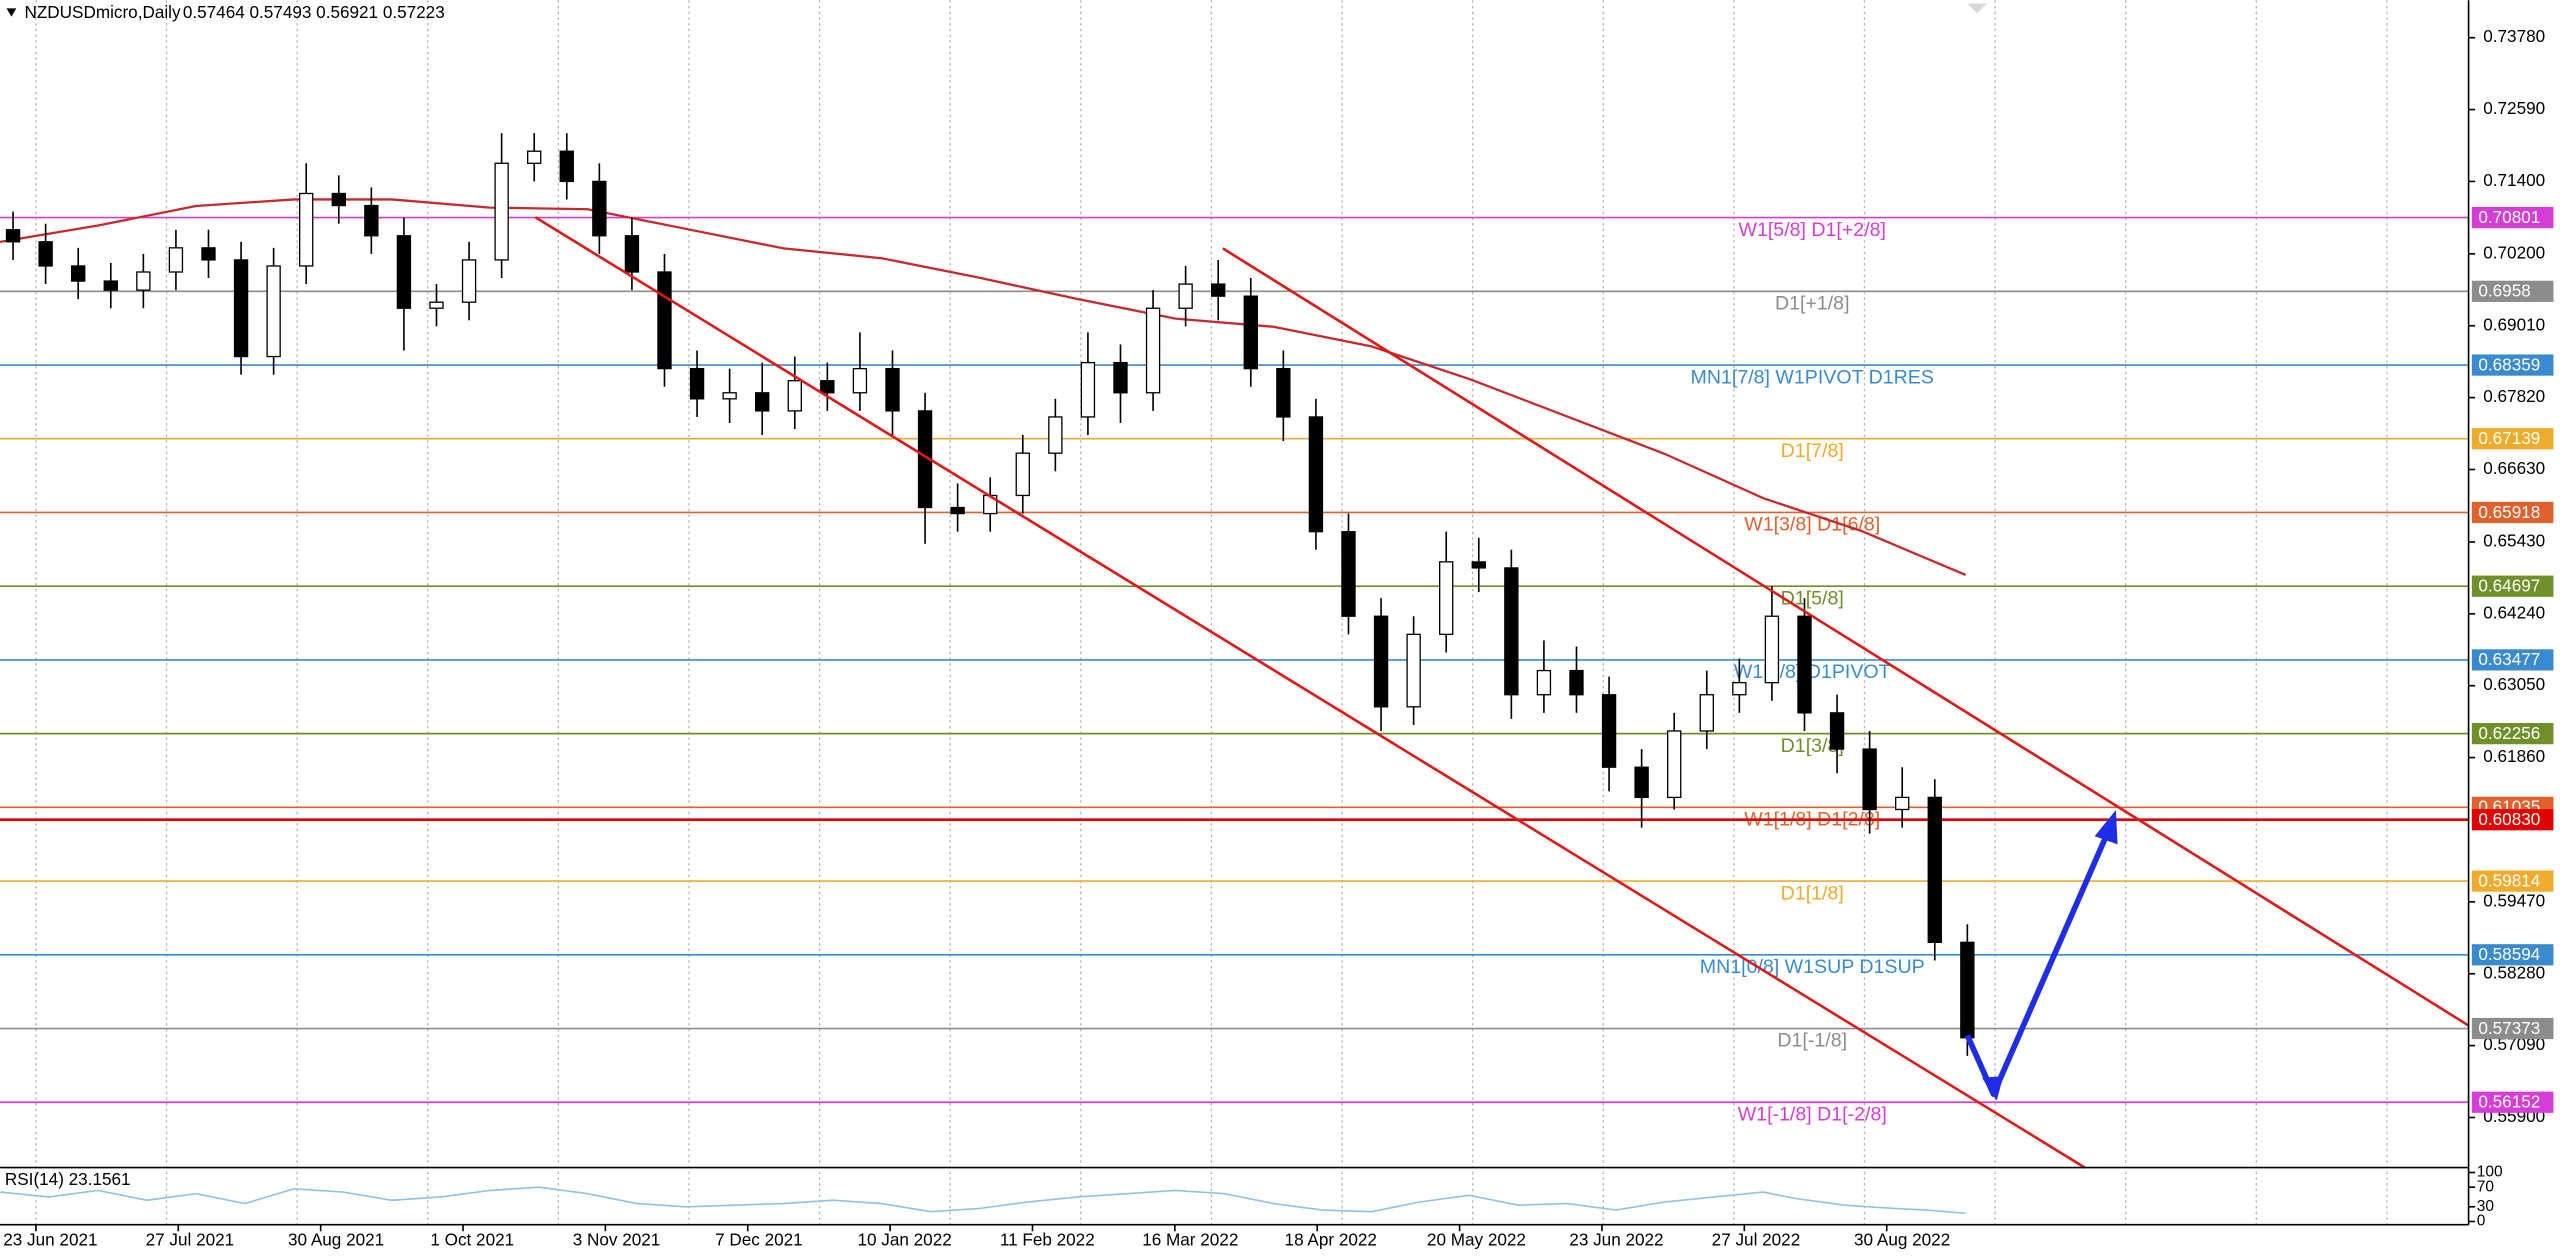  Describe the element at coordinates (1812, 746) in the screenshot. I see `level-label: D1[3/8]` at that location.